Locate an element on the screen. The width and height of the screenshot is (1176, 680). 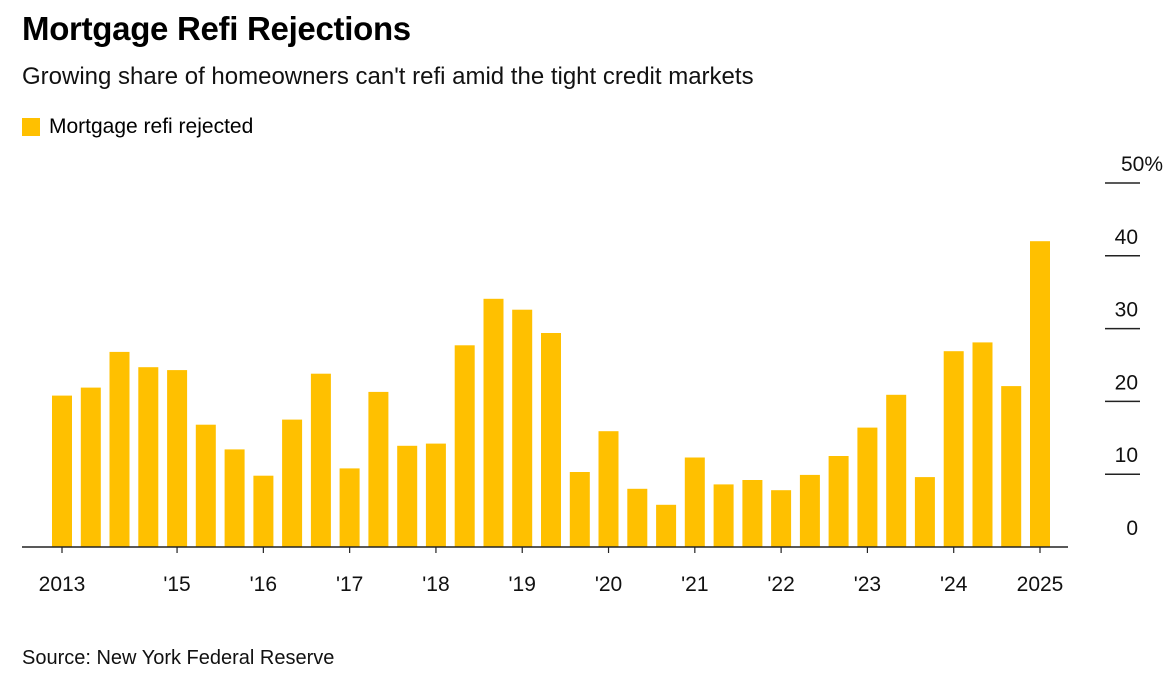
x-tick-label: '17 is located at coordinates (349, 584).